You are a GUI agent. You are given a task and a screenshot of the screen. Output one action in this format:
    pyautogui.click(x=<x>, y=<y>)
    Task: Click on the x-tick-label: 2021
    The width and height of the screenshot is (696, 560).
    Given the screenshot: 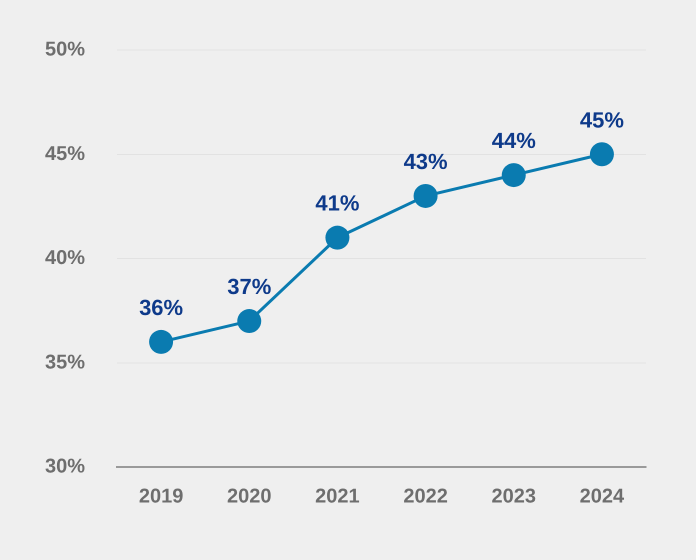 What is the action you would take?
    pyautogui.click(x=337, y=497)
    